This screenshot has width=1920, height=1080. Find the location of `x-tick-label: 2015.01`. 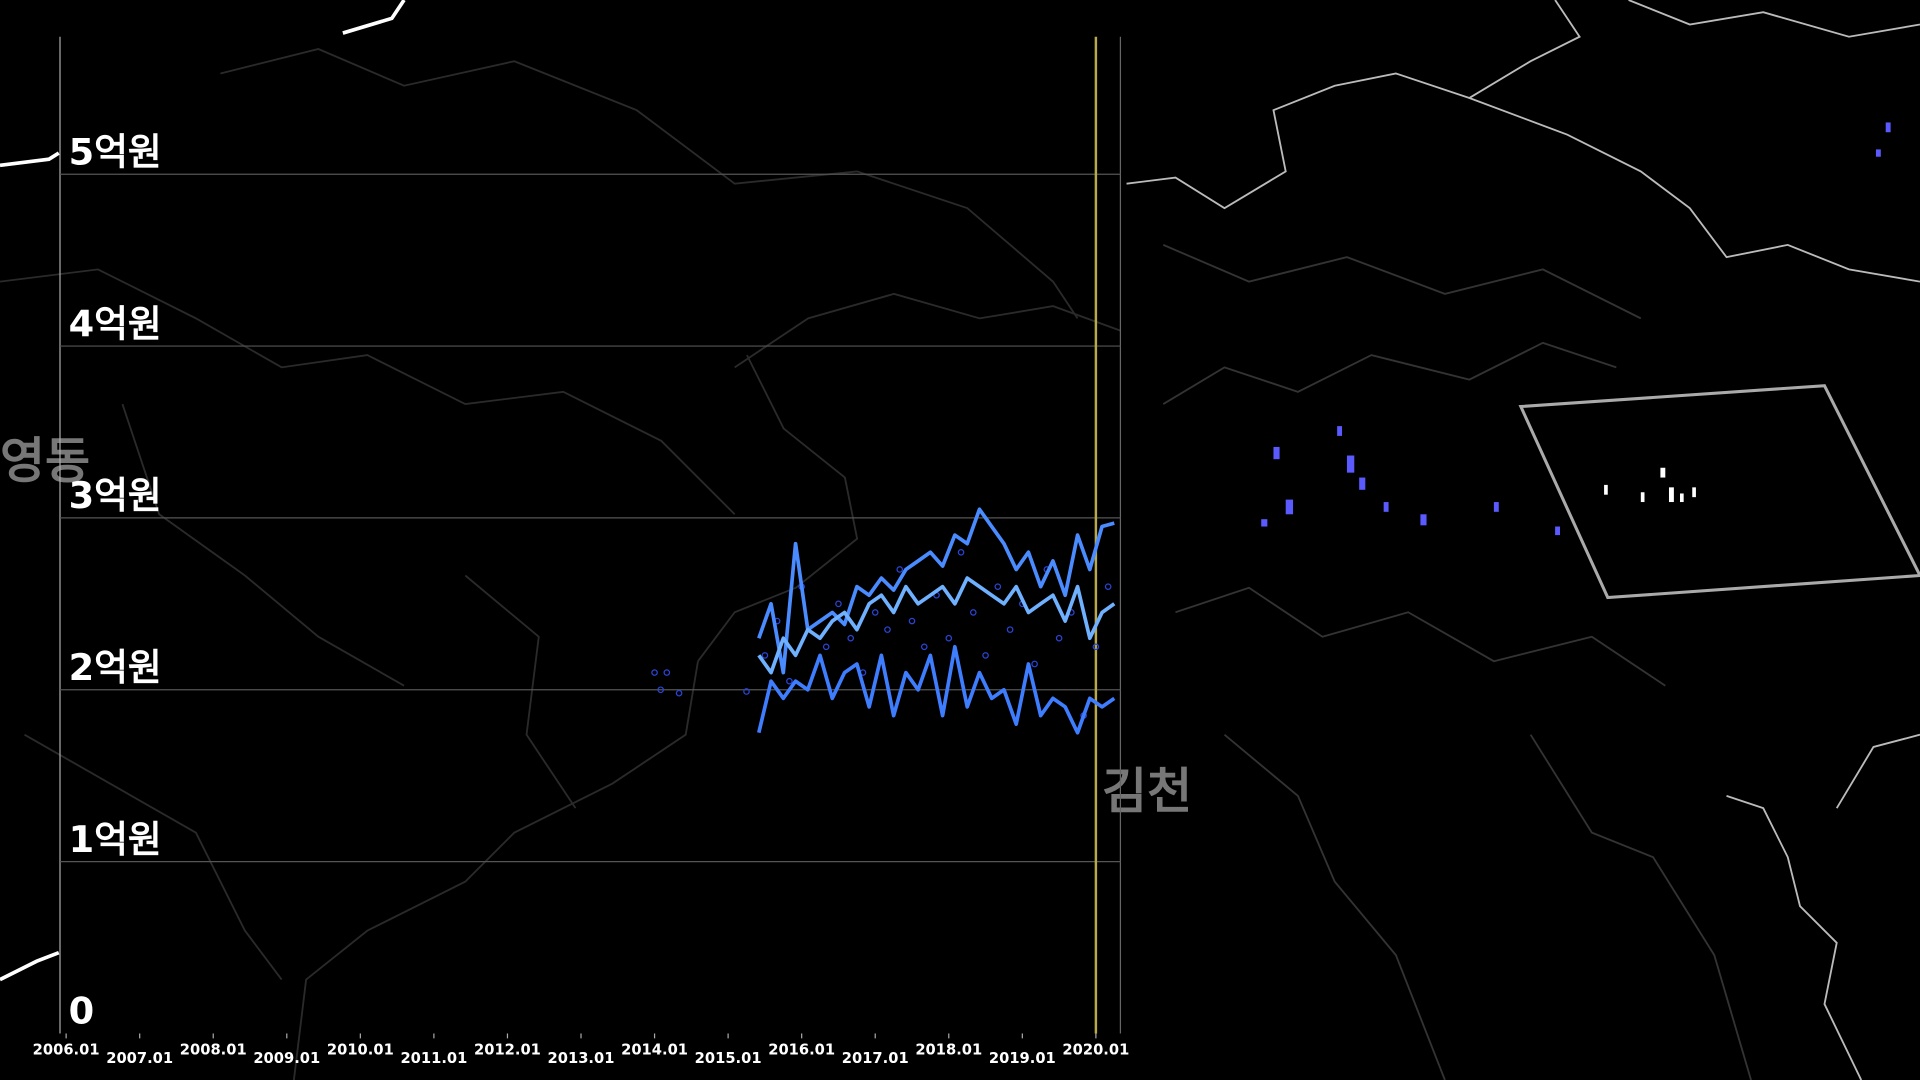

x-tick-label: 2015.01 is located at coordinates (728, 1058).